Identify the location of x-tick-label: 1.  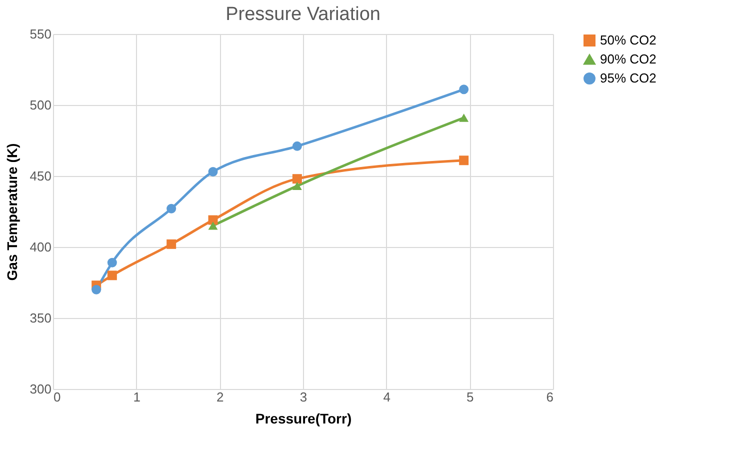
(136, 397).